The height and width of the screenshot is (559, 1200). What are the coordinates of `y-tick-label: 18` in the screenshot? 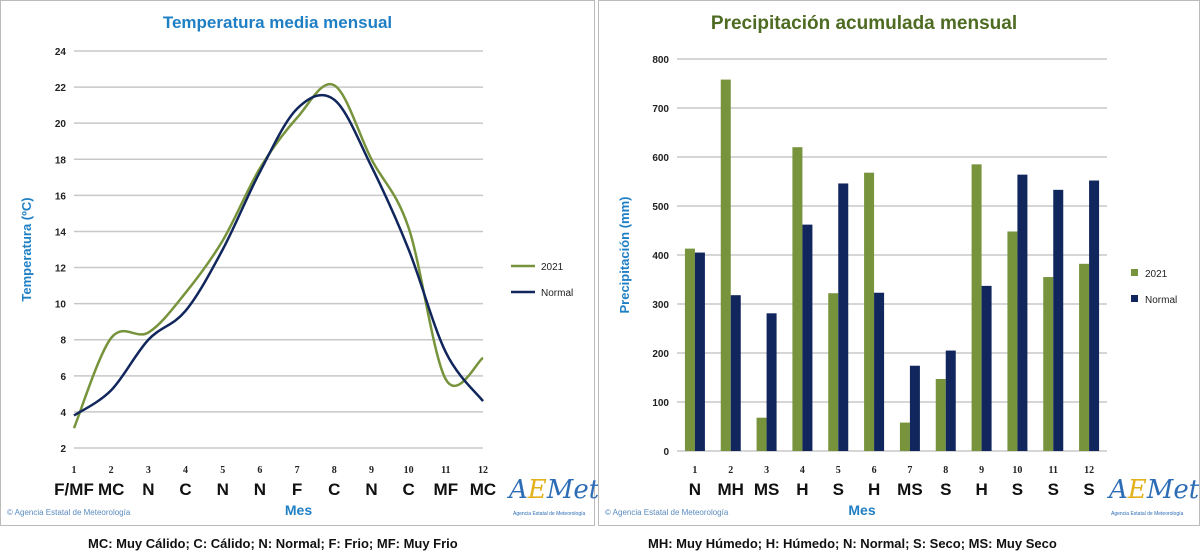 It's located at (61, 160).